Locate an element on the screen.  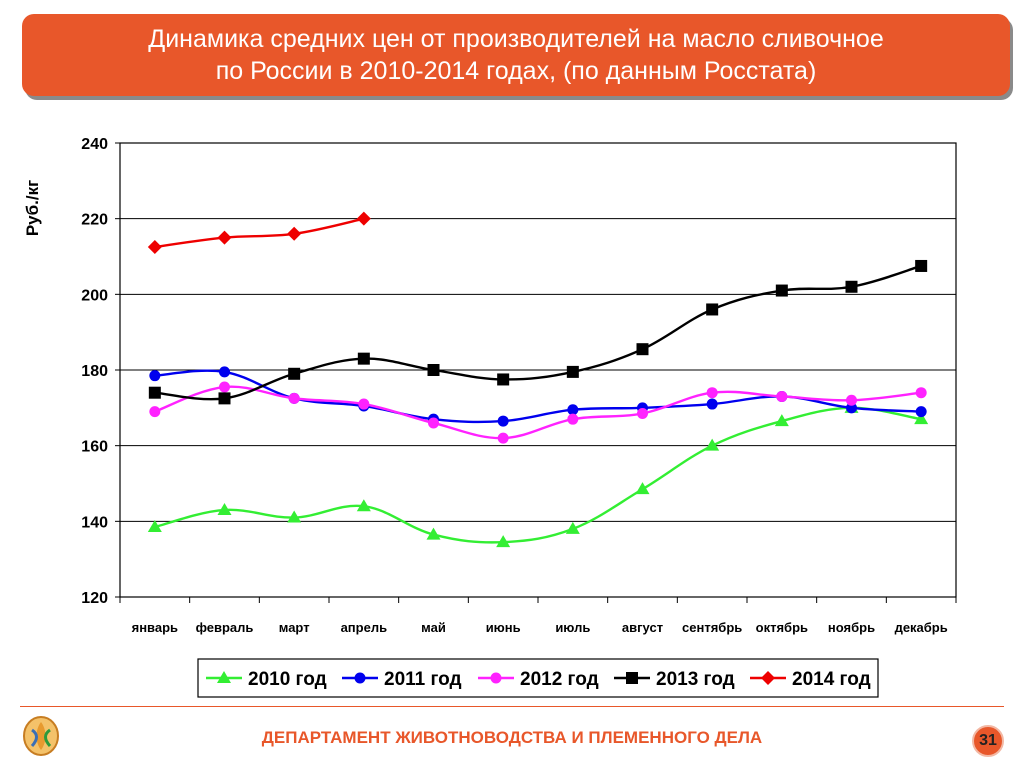
x-tick-label: апрель is located at coordinates (364, 627).